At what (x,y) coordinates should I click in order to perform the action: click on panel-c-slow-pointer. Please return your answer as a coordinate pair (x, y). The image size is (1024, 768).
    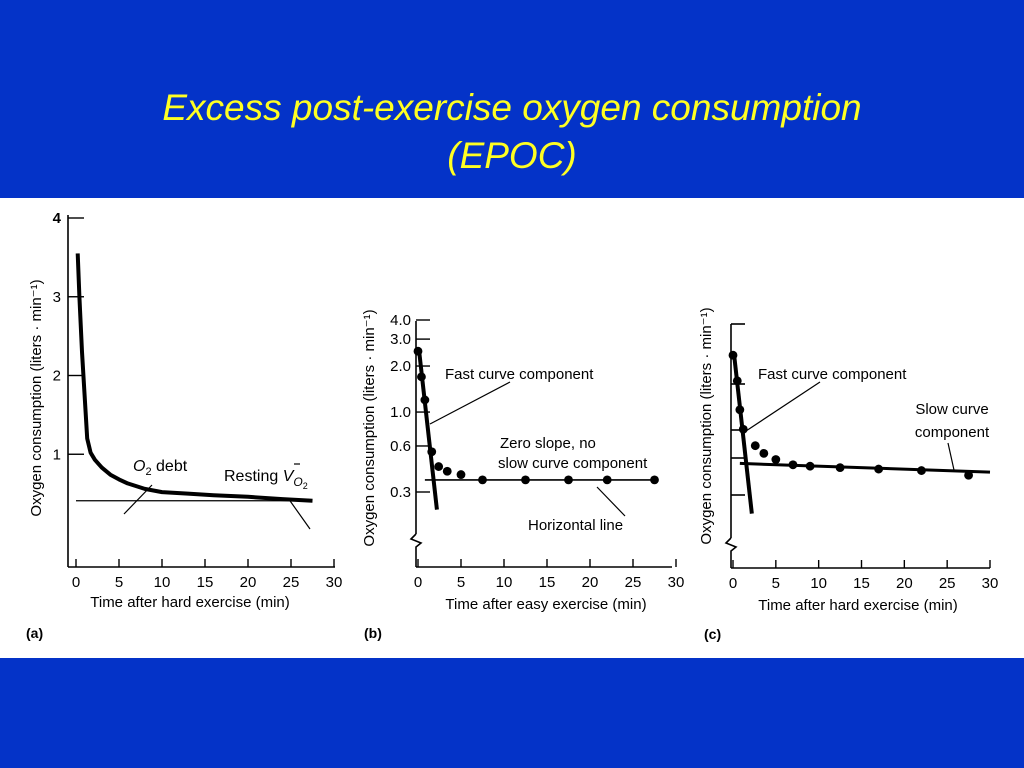
    Looking at the image, I should click on (951, 456).